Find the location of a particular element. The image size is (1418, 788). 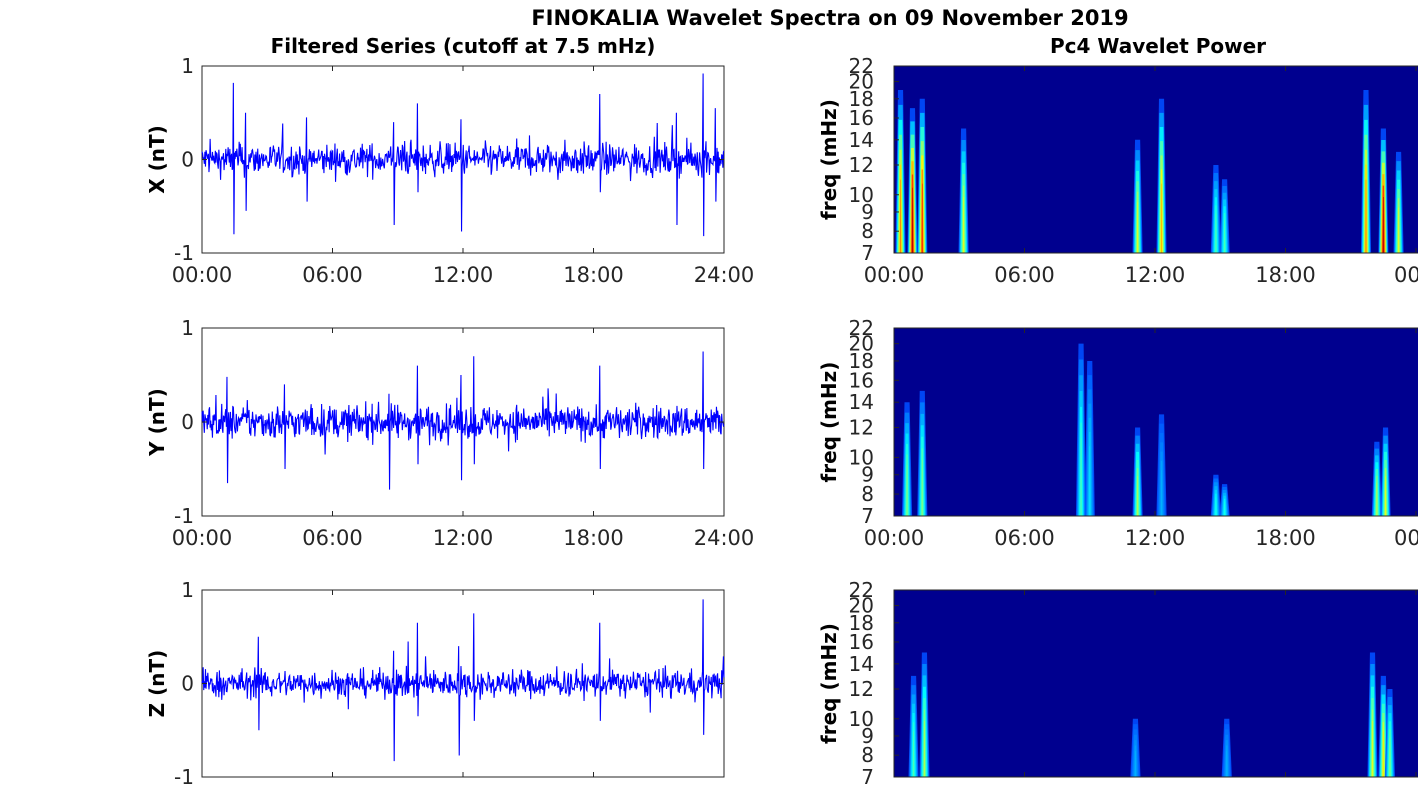

y-axis-label: X (nT) is located at coordinates (157, 159).